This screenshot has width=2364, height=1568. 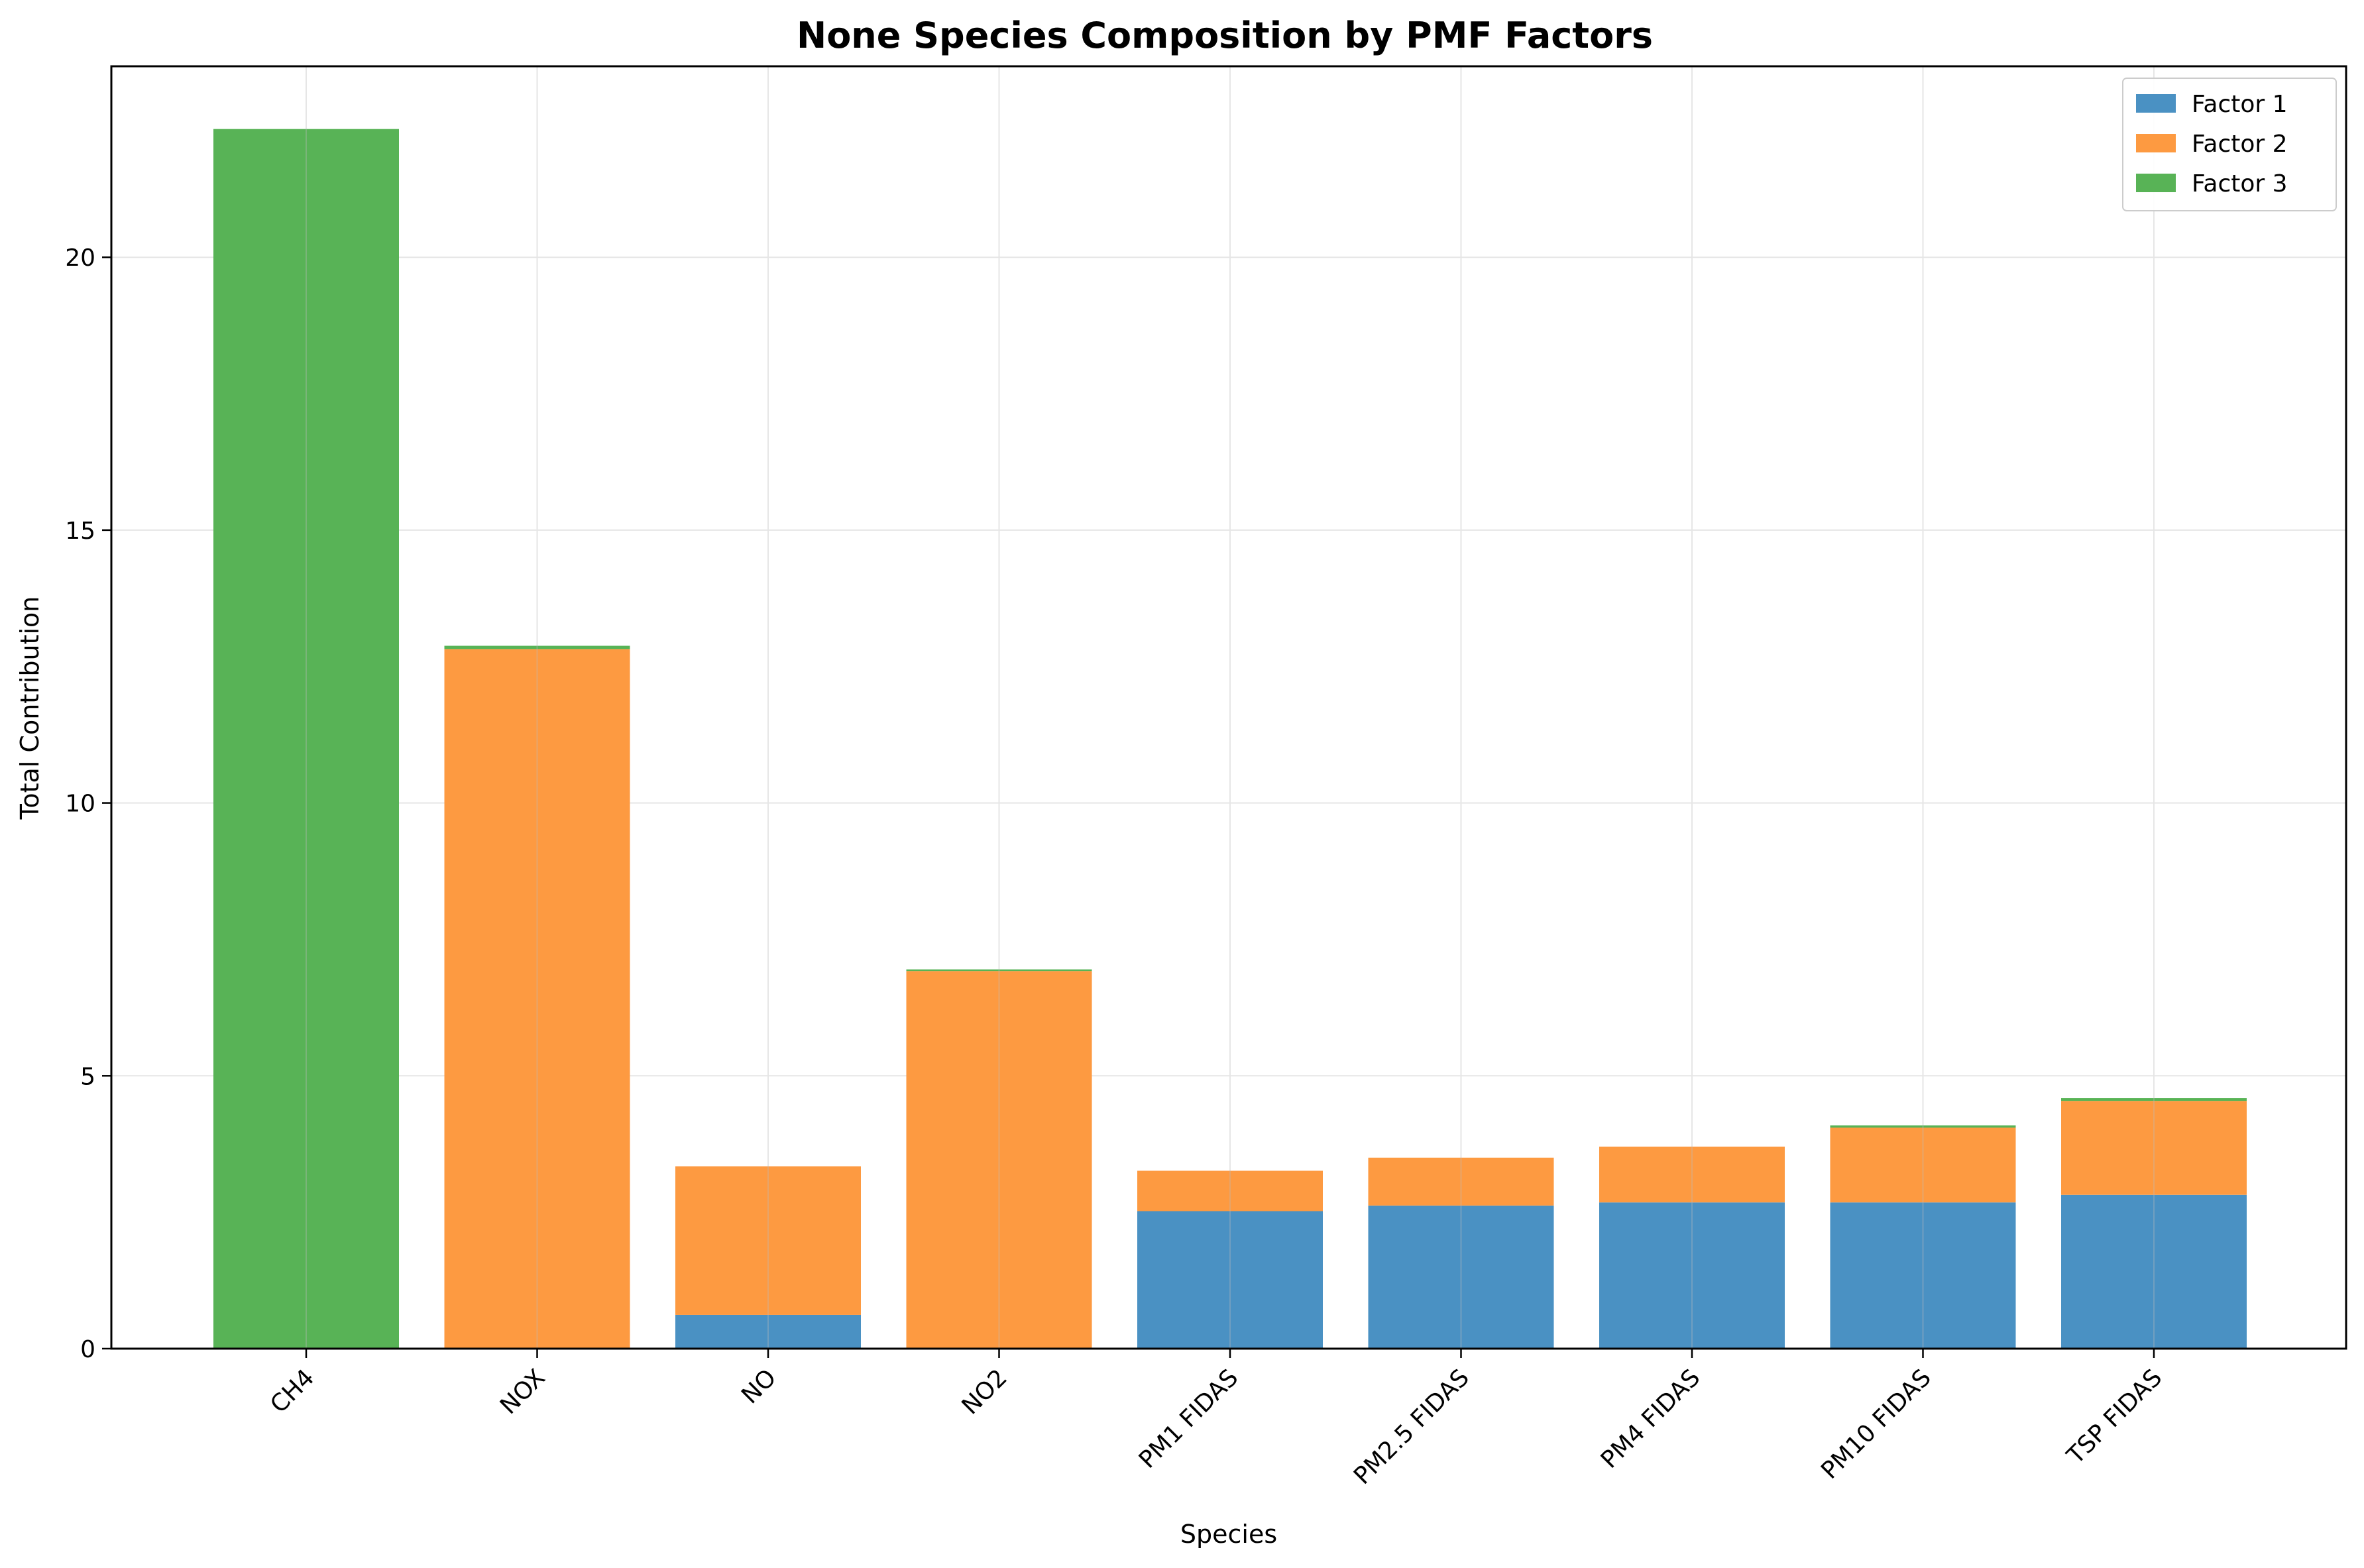 I want to click on y-axis: 0 5 10 15 20, so click(x=88, y=804).